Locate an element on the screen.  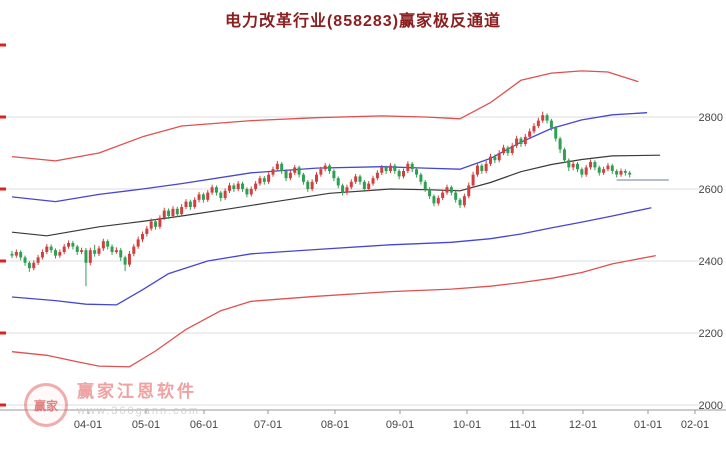
x-axis-label: 11-01 is located at coordinates (522, 425).